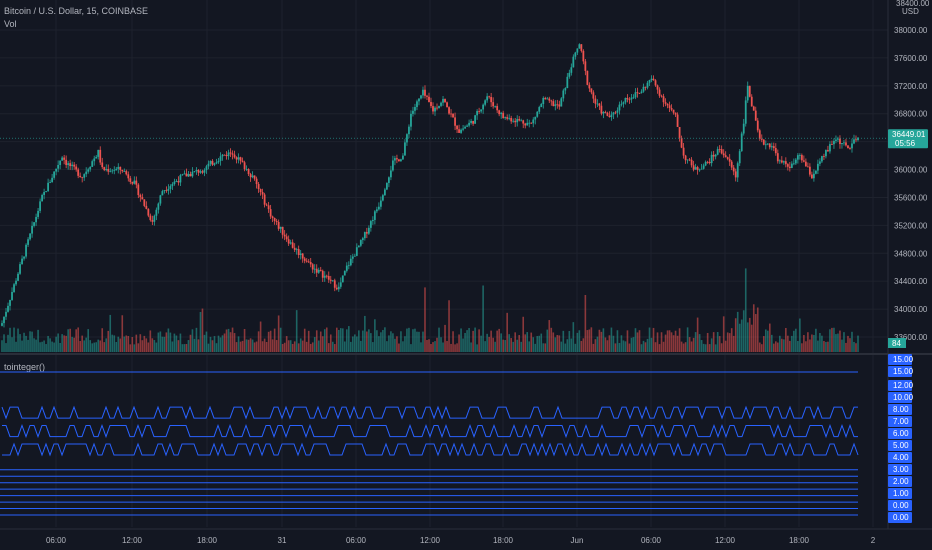  I want to click on indicator-tick-label: 4.00, so click(901, 457).